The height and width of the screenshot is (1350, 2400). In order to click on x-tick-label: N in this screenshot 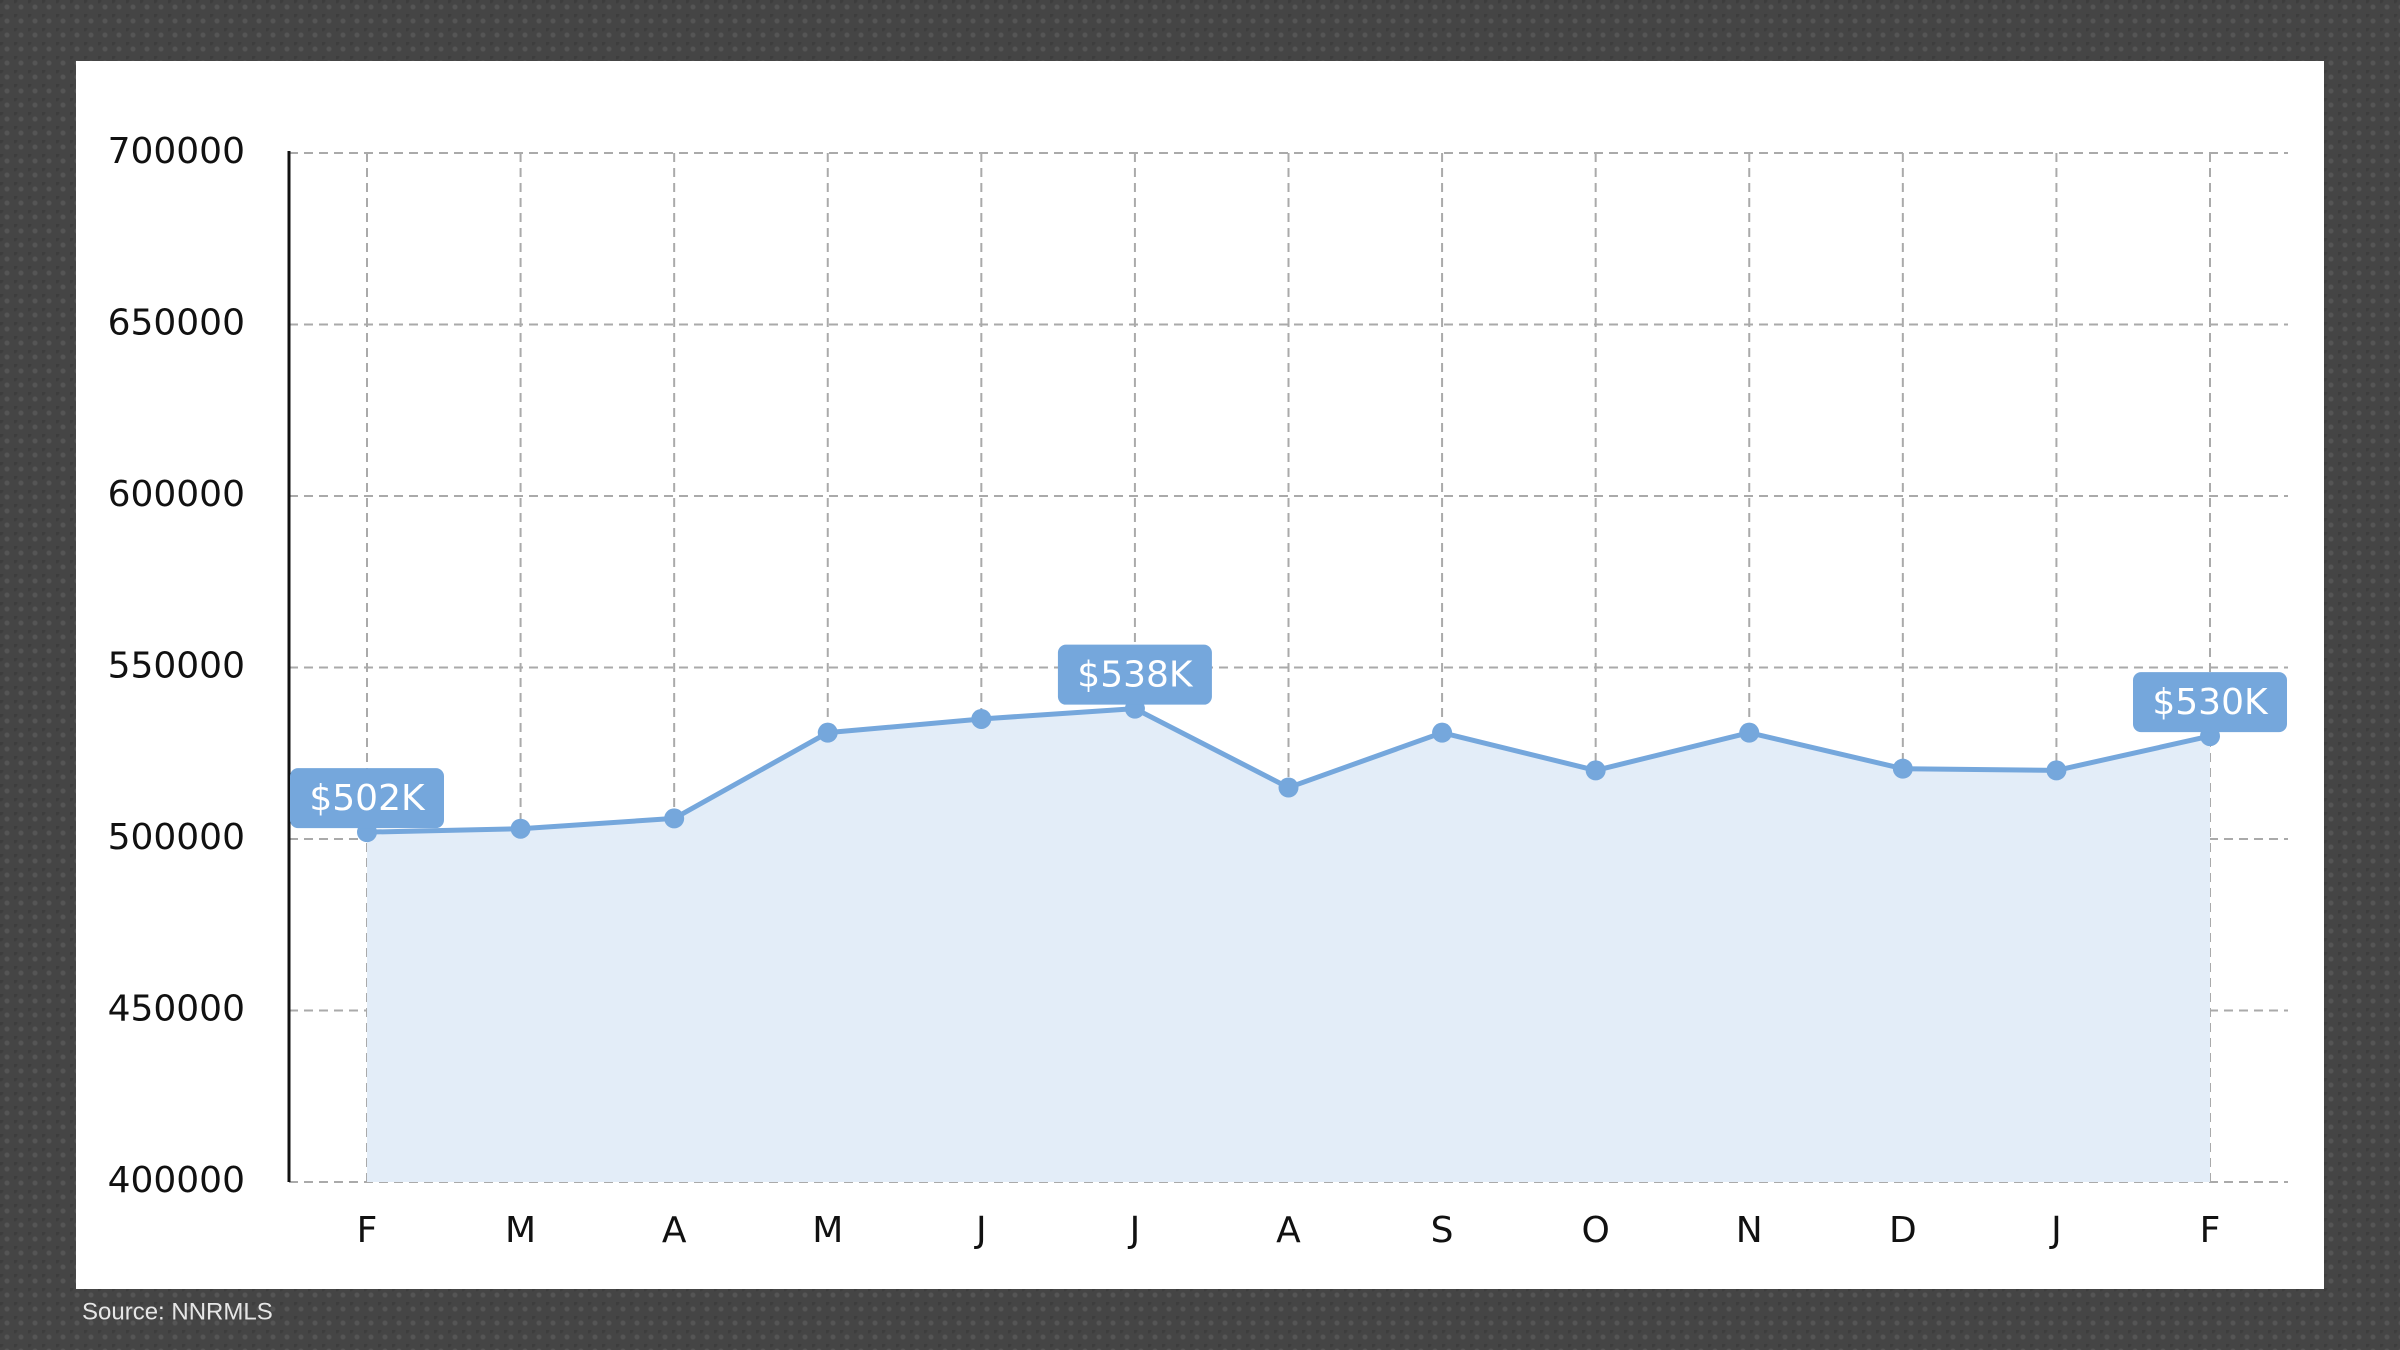, I will do `click(1749, 1230)`.